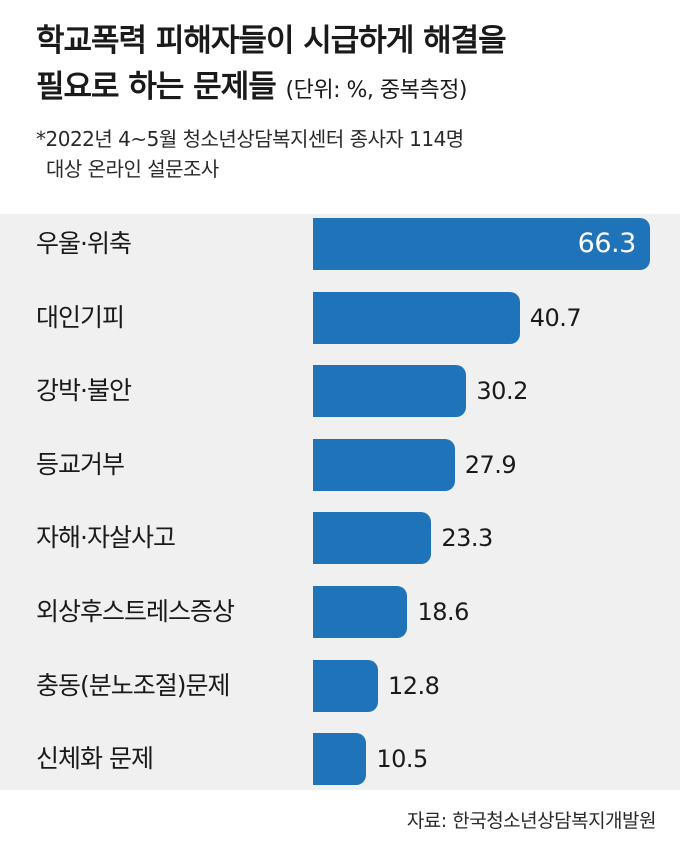 This screenshot has height=856, width=680. Describe the element at coordinates (106, 538) in the screenshot. I see `category-label: 자해·자살사고` at that location.